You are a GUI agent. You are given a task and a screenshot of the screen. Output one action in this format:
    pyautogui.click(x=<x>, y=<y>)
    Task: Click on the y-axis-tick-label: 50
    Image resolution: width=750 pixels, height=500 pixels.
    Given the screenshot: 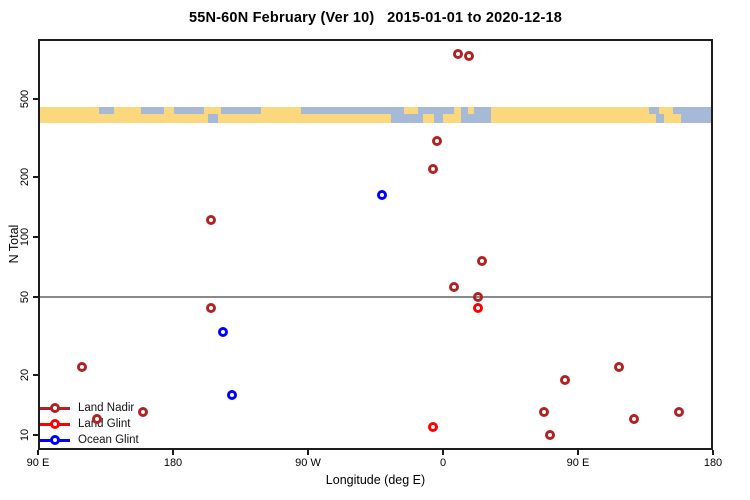 What is the action you would take?
    pyautogui.click(x=25, y=296)
    